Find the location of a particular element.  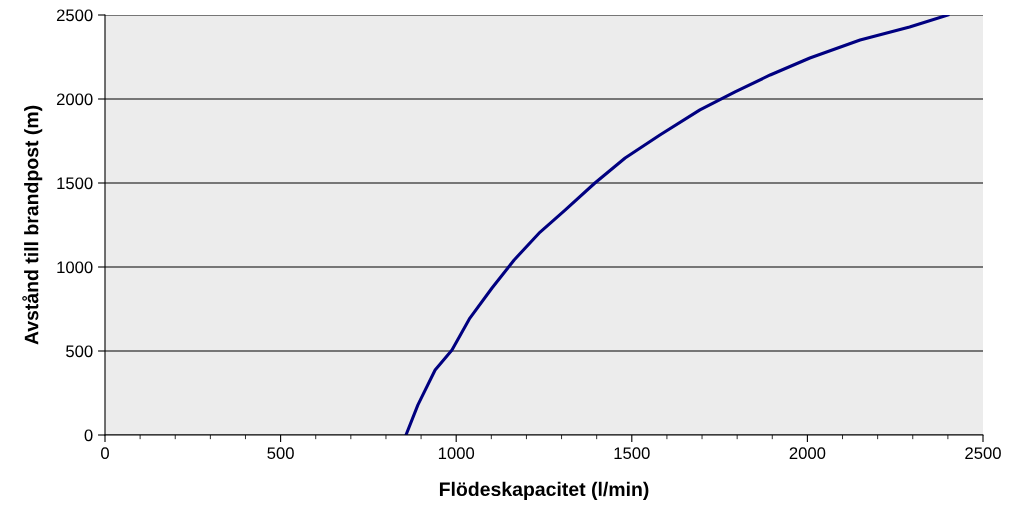

y-tick-label: 2000 is located at coordinates (74, 99).